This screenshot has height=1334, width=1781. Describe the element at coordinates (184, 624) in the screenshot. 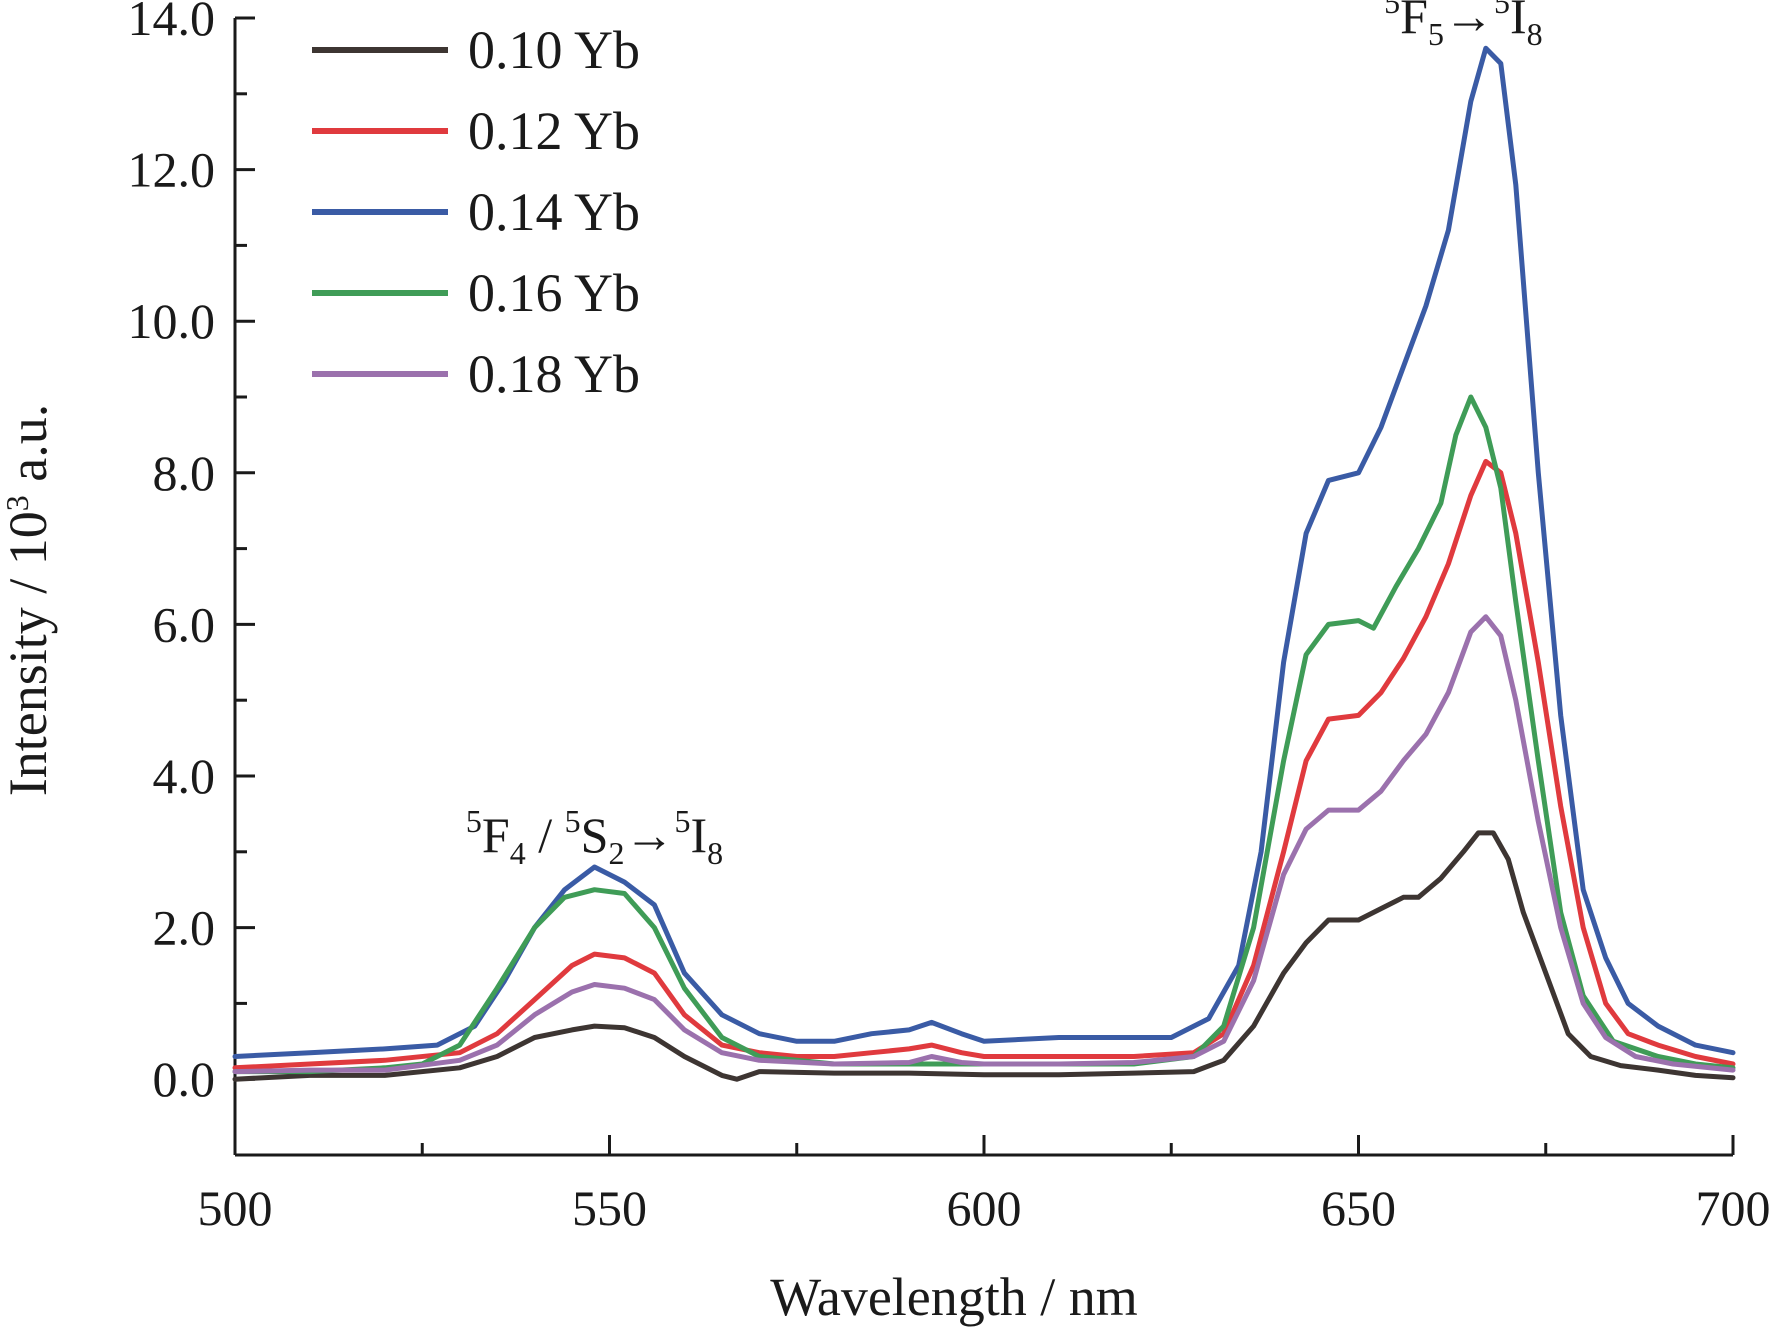

I see `y-tick-label: 6.0` at that location.